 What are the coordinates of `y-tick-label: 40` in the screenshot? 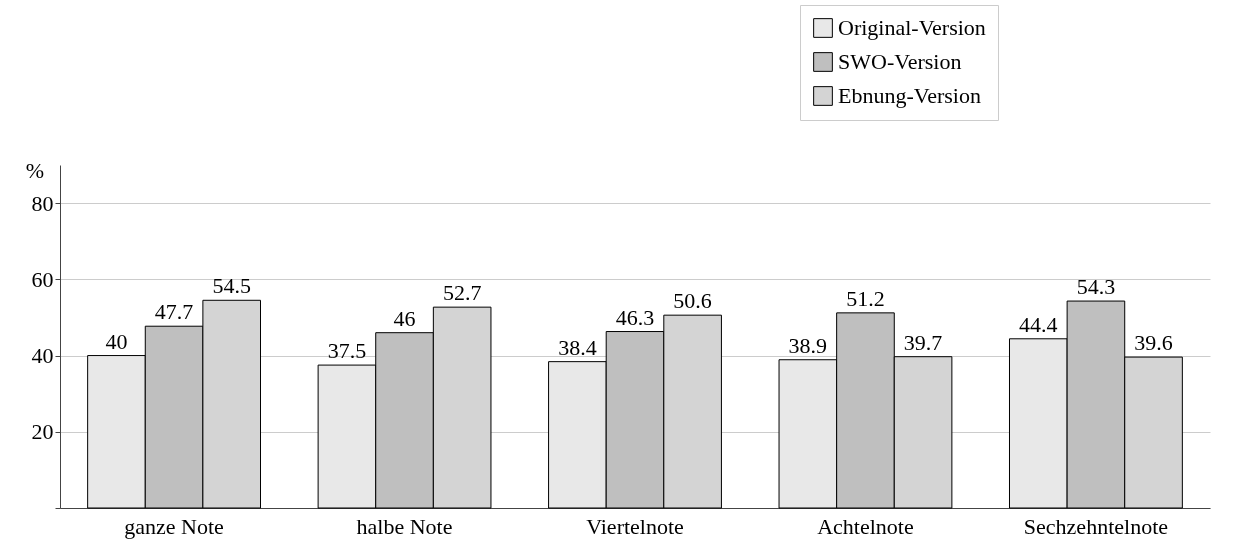 It's located at (42, 356).